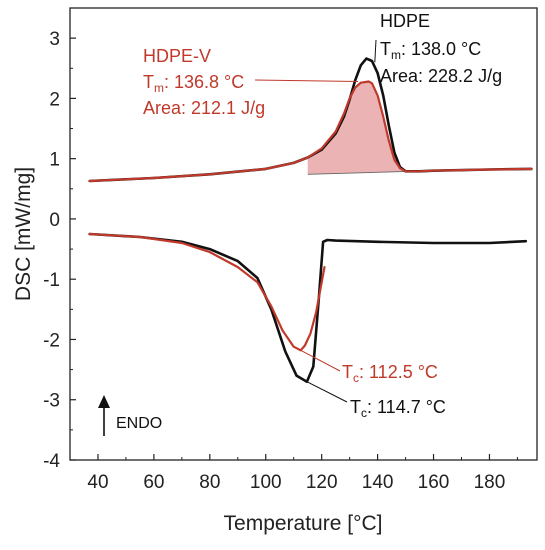 Image resolution: width=545 pixels, height=550 pixels. I want to click on endo-label: ENDO, so click(139, 423).